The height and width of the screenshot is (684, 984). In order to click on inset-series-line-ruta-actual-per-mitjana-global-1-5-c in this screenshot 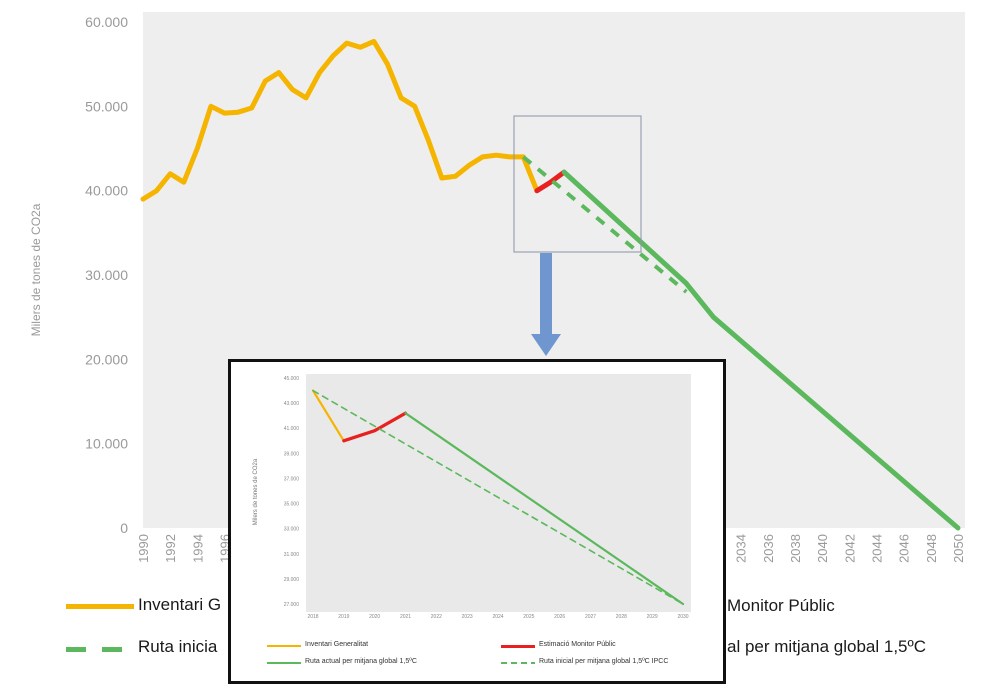, I will do `click(544, 509)`.